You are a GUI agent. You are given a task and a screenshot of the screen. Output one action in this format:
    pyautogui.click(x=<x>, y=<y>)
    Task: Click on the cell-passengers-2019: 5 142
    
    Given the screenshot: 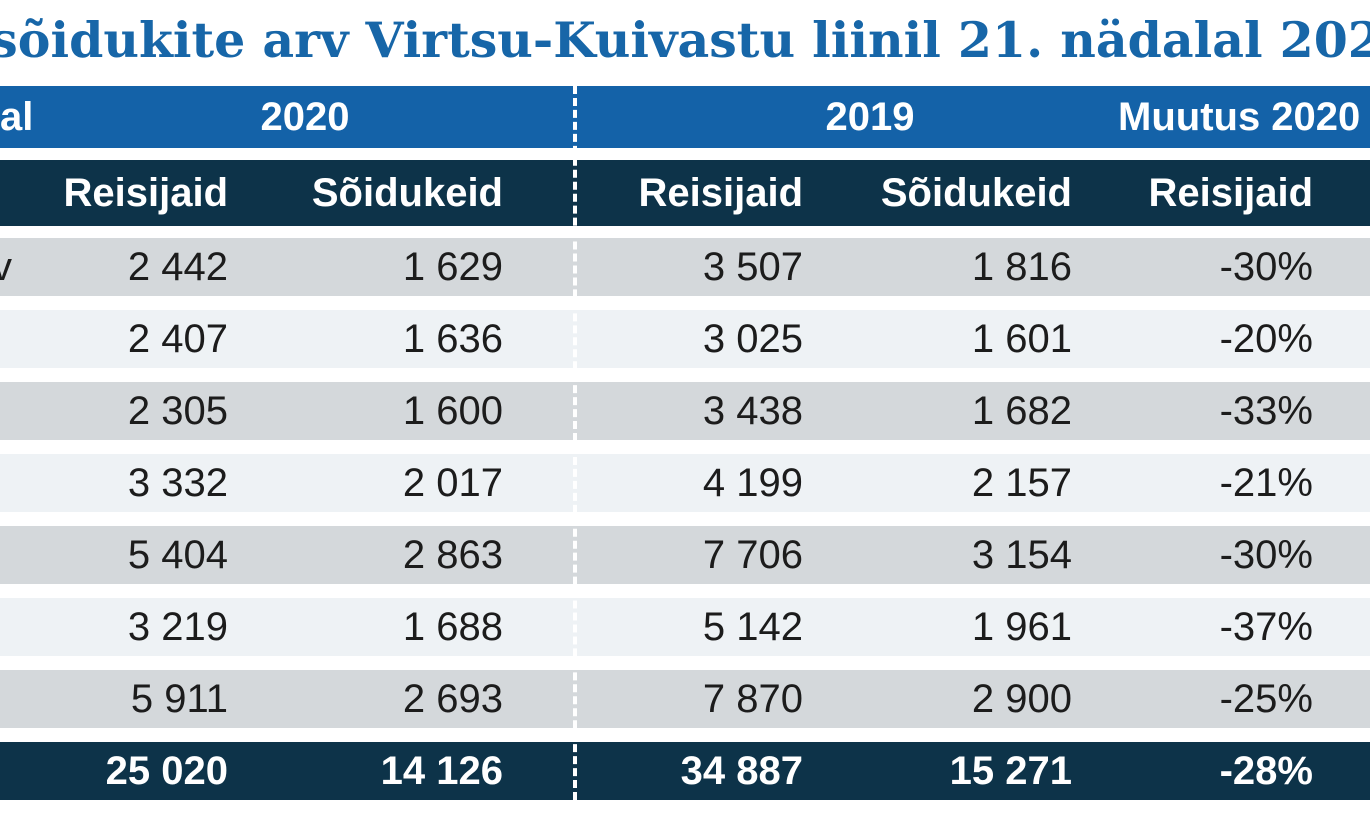 What is the action you would take?
    pyautogui.click(x=752, y=626)
    